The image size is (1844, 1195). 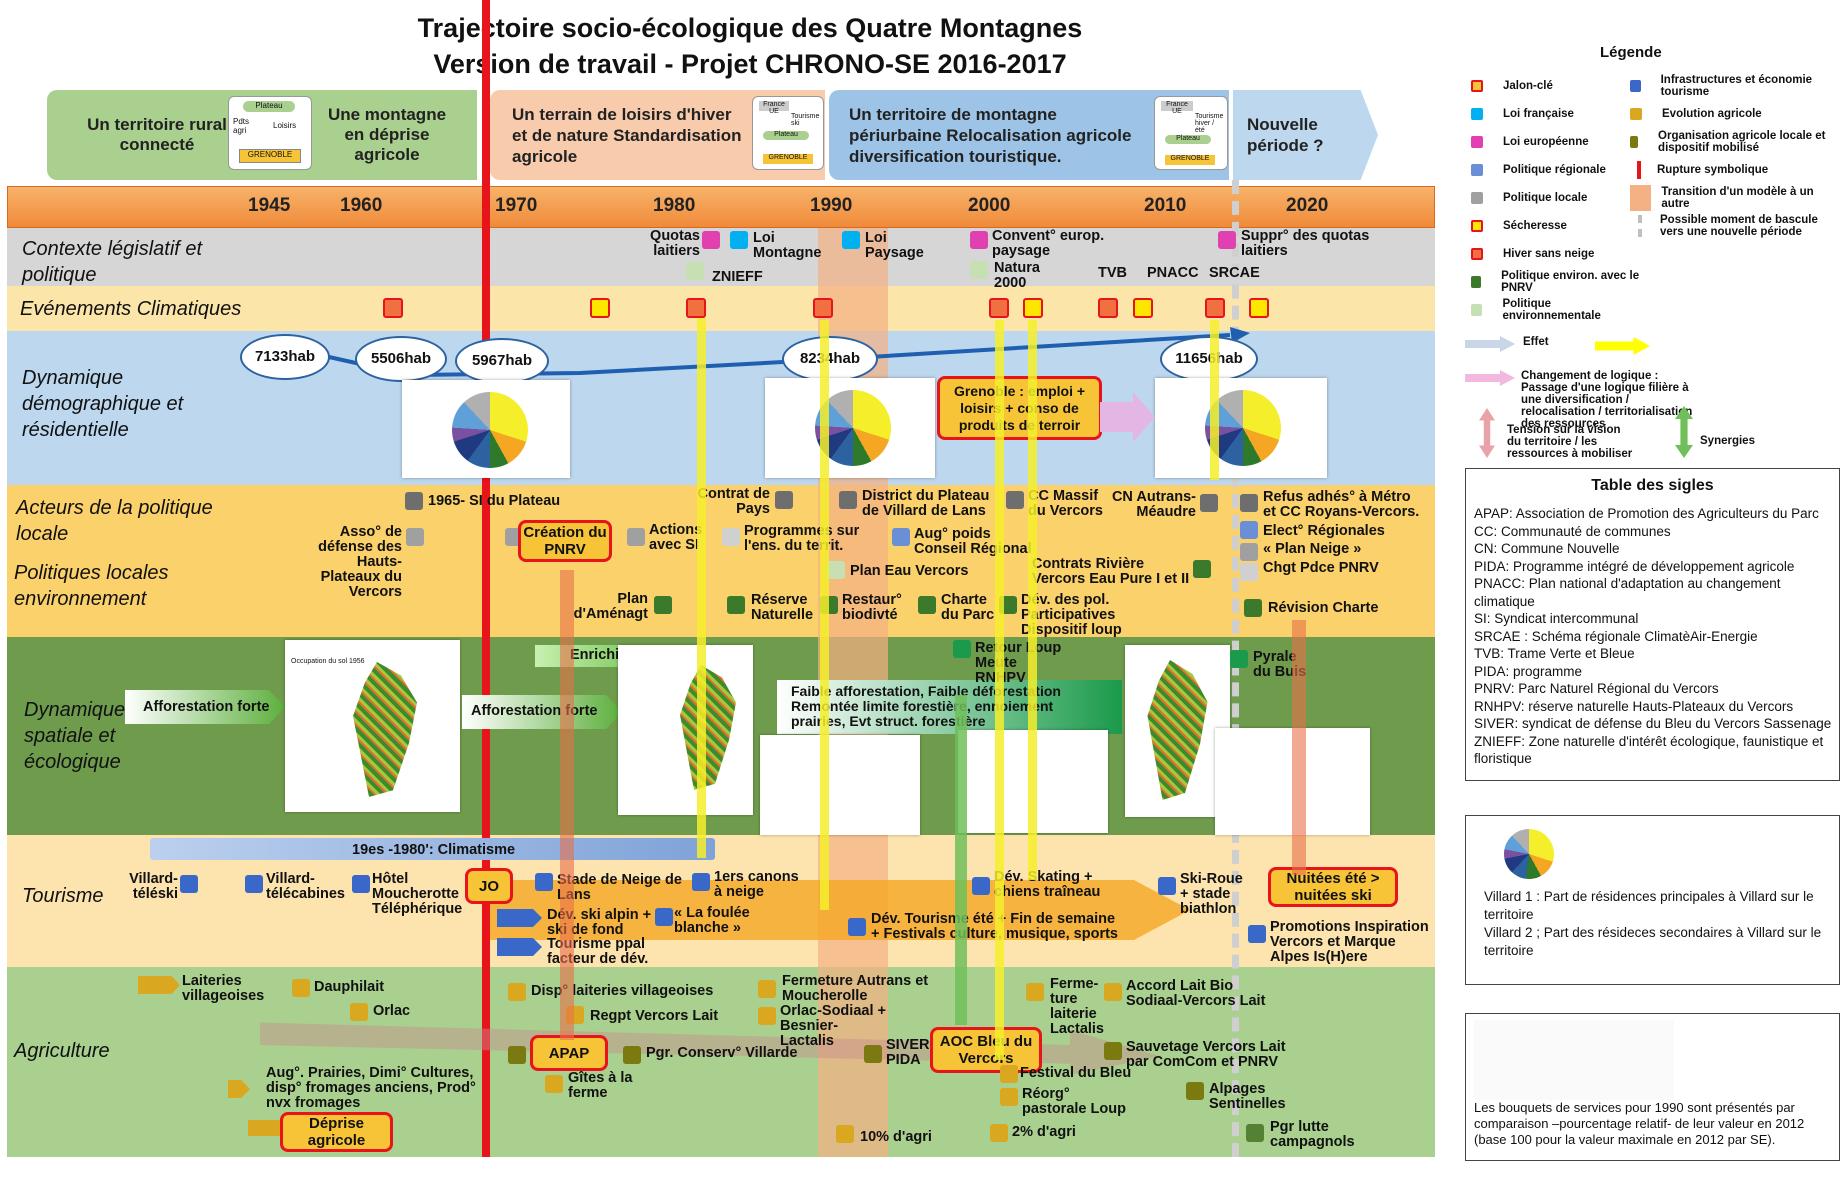 I want to click on year-1960: 1960, so click(x=361, y=205).